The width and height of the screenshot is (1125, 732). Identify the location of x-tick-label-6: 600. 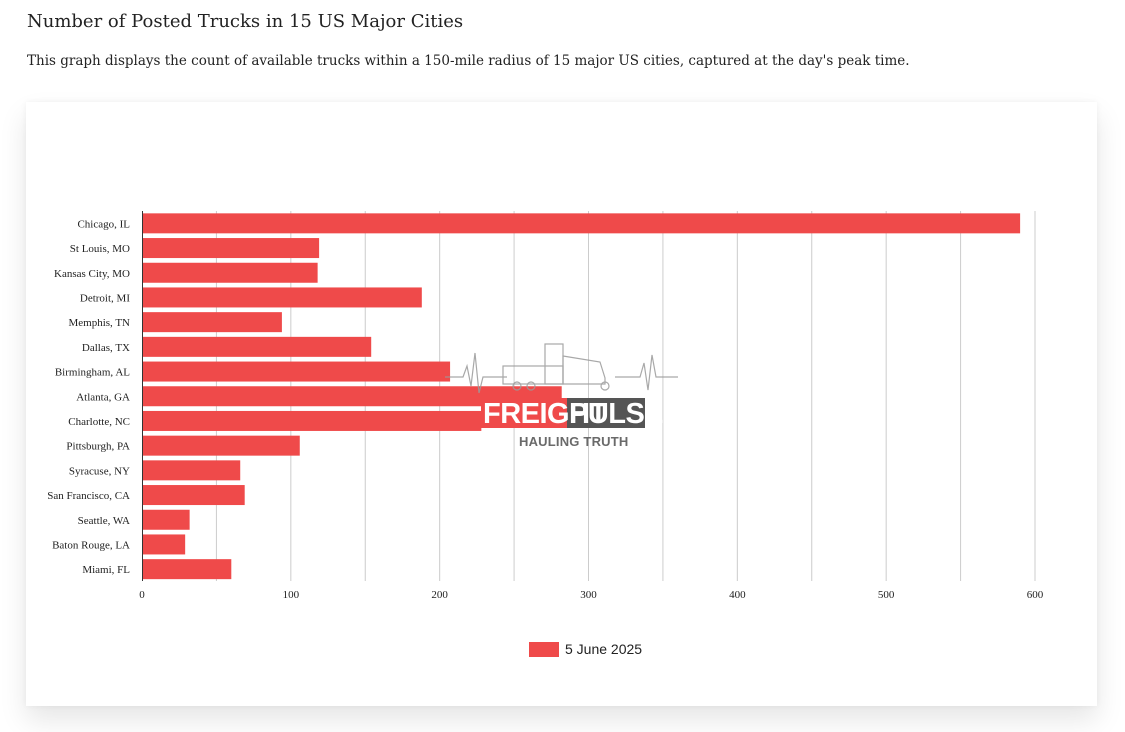
(1035, 595).